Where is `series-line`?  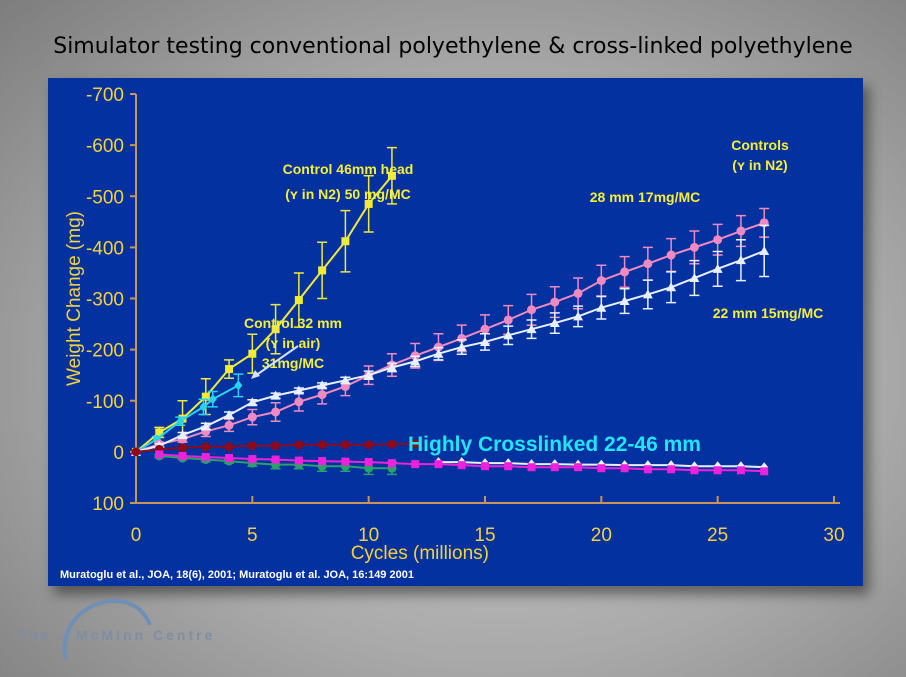
series-line is located at coordinates (264, 314).